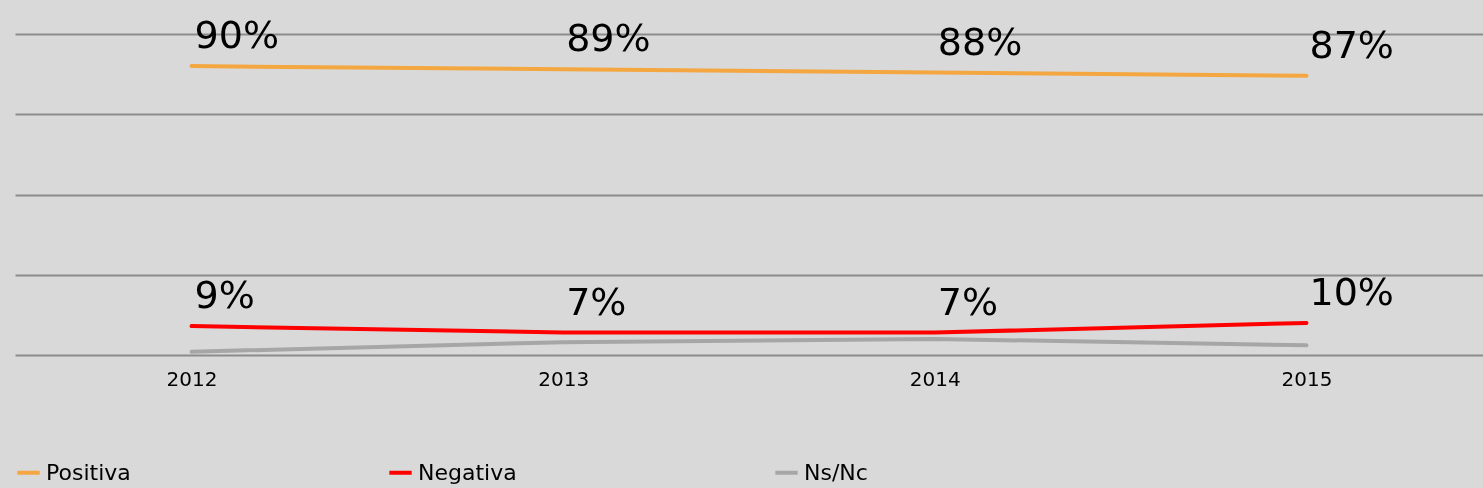 The height and width of the screenshot is (488, 1483). I want to click on x-tick-label: 2012, so click(192, 378).